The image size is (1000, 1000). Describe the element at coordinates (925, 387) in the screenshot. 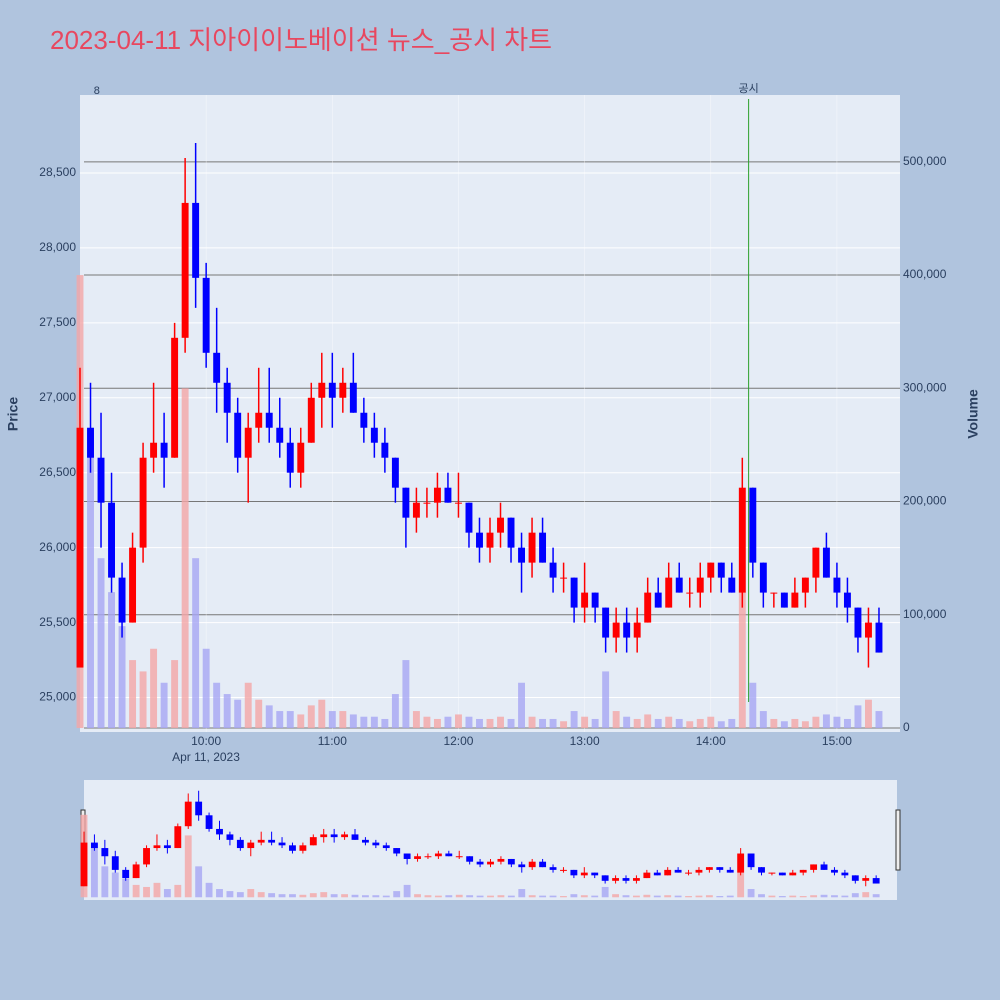

I see `y2-tick-label: 300,000` at that location.